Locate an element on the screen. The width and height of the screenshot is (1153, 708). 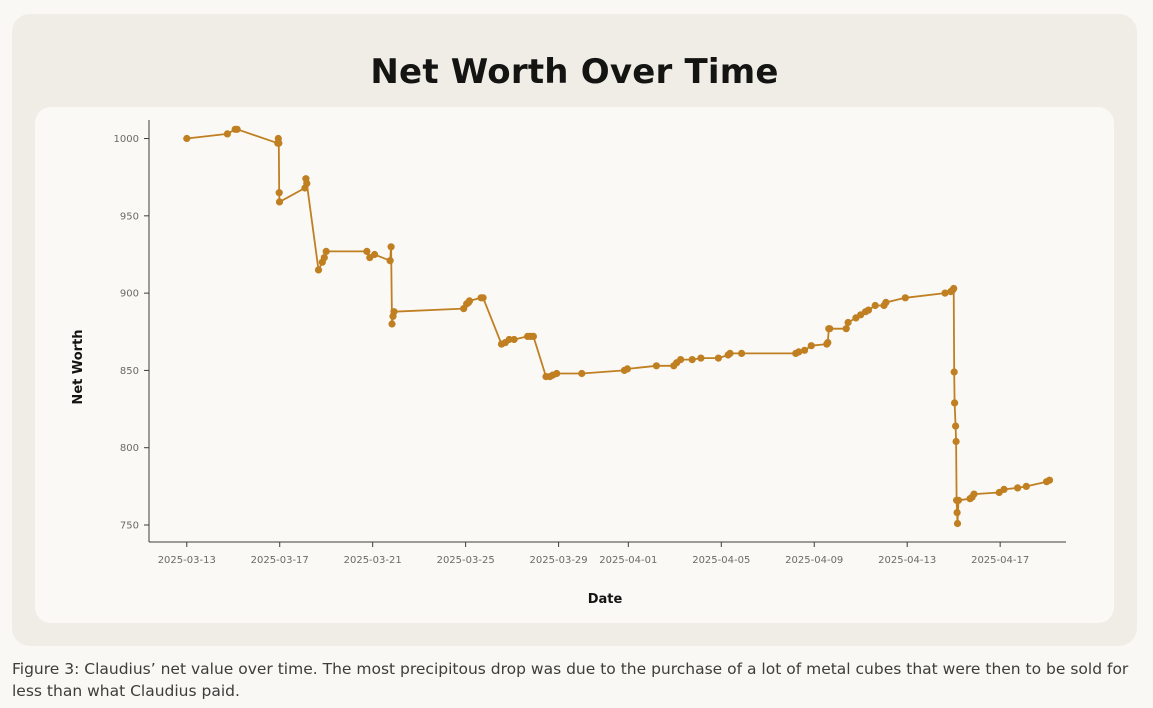
y-tick-label: 800 is located at coordinates (129, 448).